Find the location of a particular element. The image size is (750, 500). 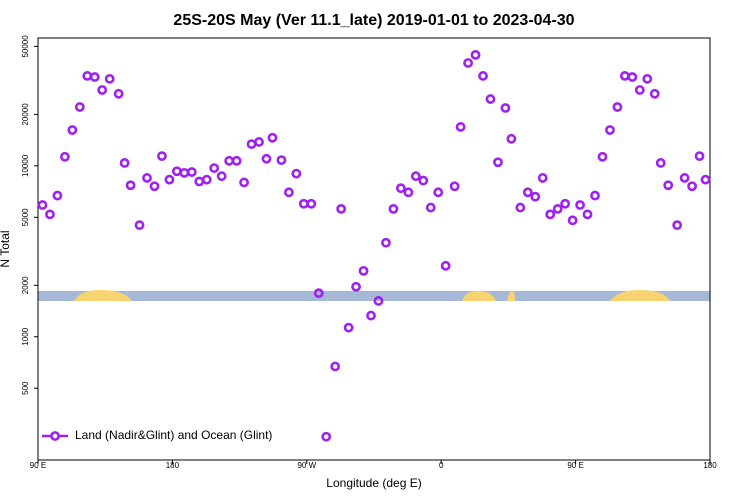

x-tick-label: 90 W is located at coordinates (306, 465).